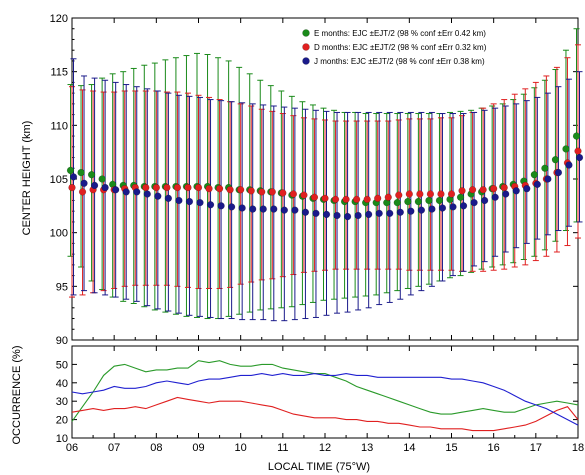  Describe the element at coordinates (62, 439) in the screenshot. I see `y-tick-label: 10` at that location.